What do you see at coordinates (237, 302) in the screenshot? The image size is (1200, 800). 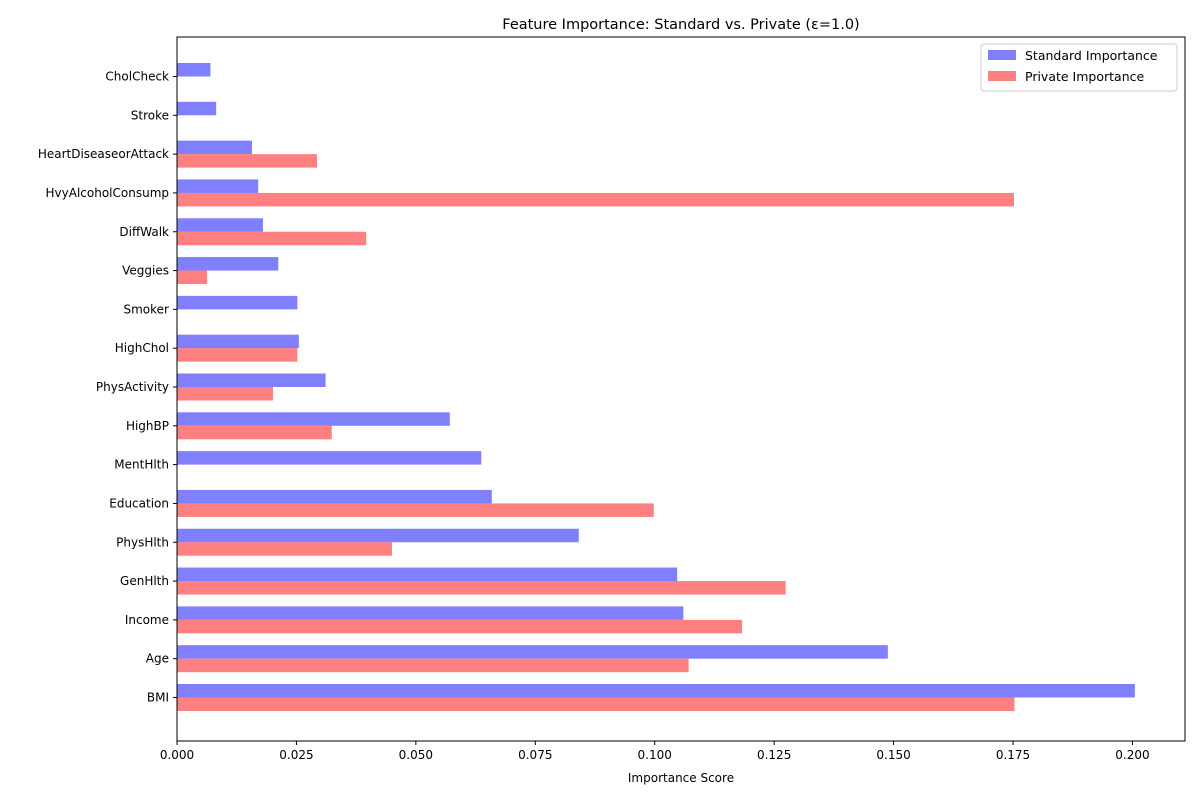 I see `bar-standard-importance-smoker` at bounding box center [237, 302].